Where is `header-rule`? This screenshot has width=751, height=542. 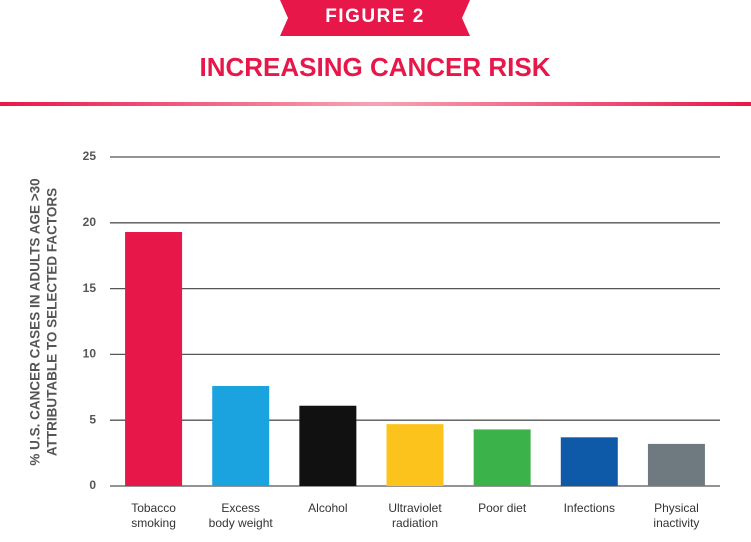
header-rule is located at coordinates (375, 104).